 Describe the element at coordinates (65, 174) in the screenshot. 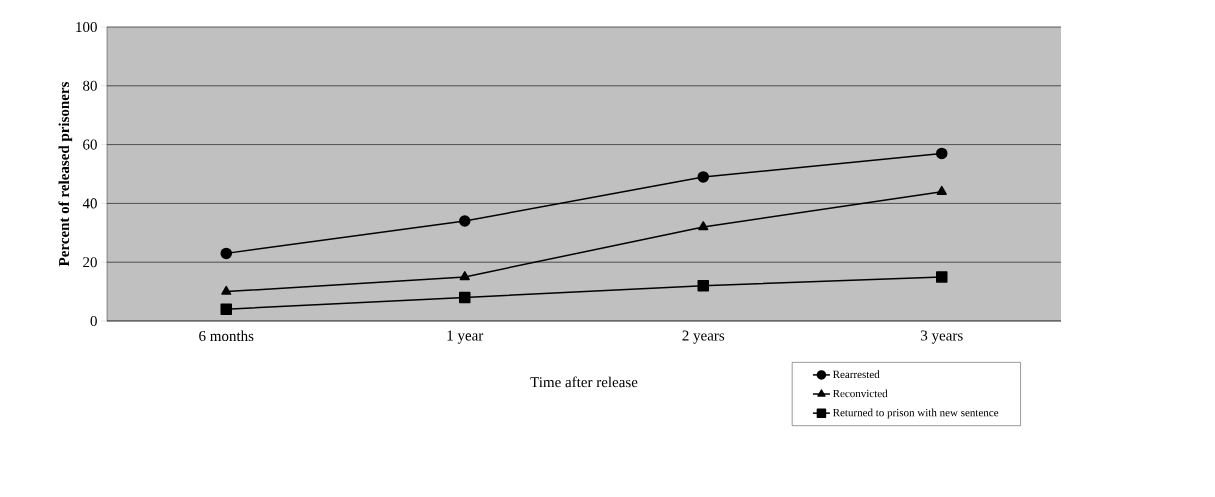

I see `y-axis-title: Percent of released prisoners` at that location.